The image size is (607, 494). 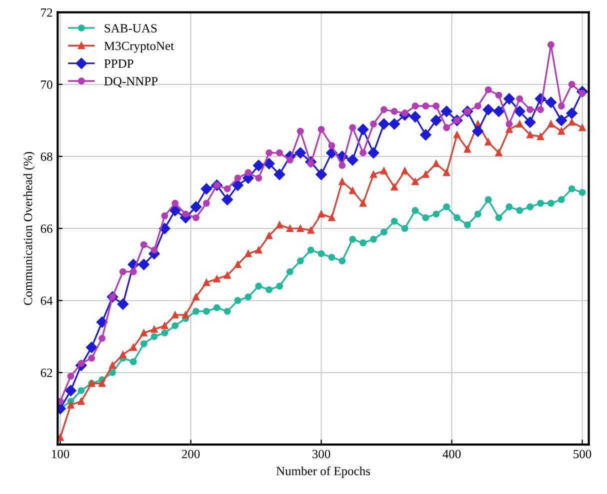 What do you see at coordinates (46, 84) in the screenshot?
I see `y-tick-label: 70` at bounding box center [46, 84].